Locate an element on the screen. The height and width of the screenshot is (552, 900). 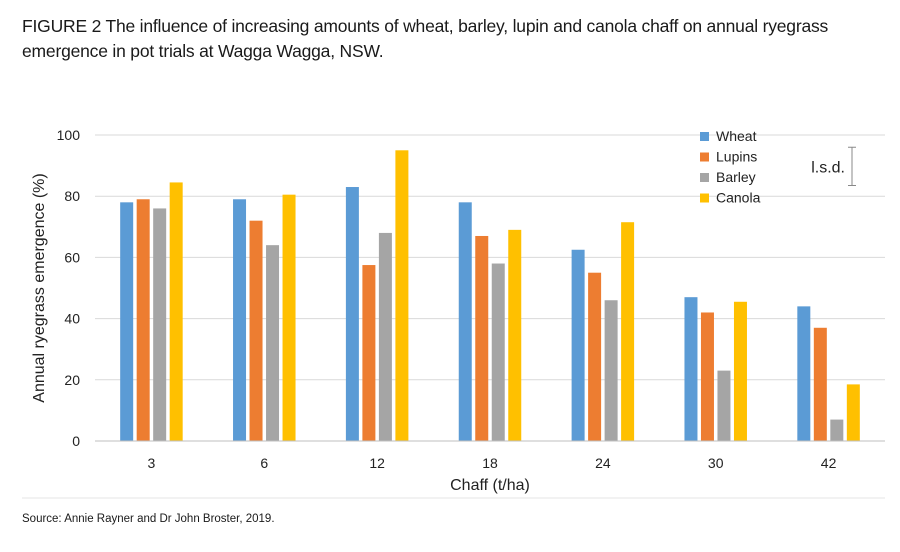
y-tick-label: 60 is located at coordinates (72, 257).